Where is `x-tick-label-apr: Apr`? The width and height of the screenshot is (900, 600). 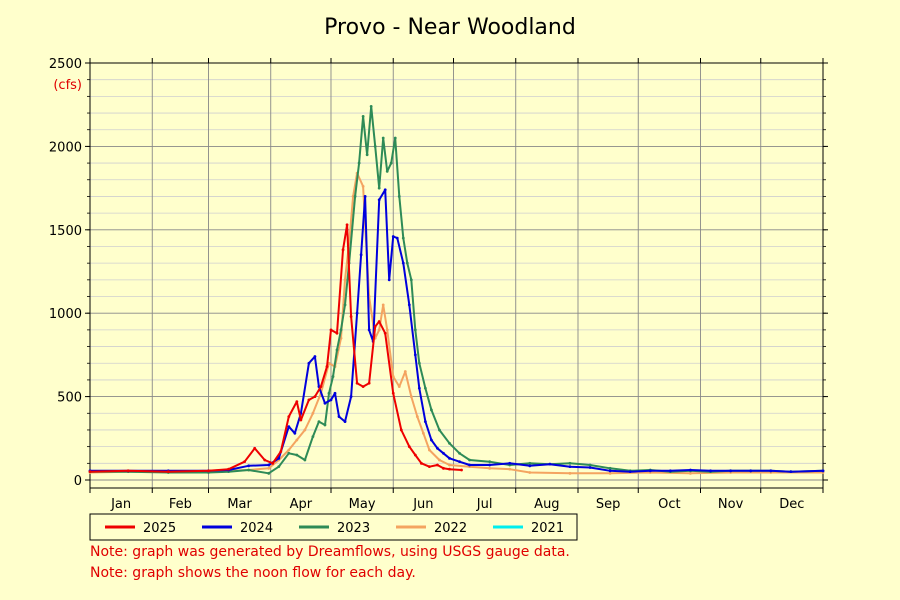 x-tick-label-apr: Apr is located at coordinates (301, 504).